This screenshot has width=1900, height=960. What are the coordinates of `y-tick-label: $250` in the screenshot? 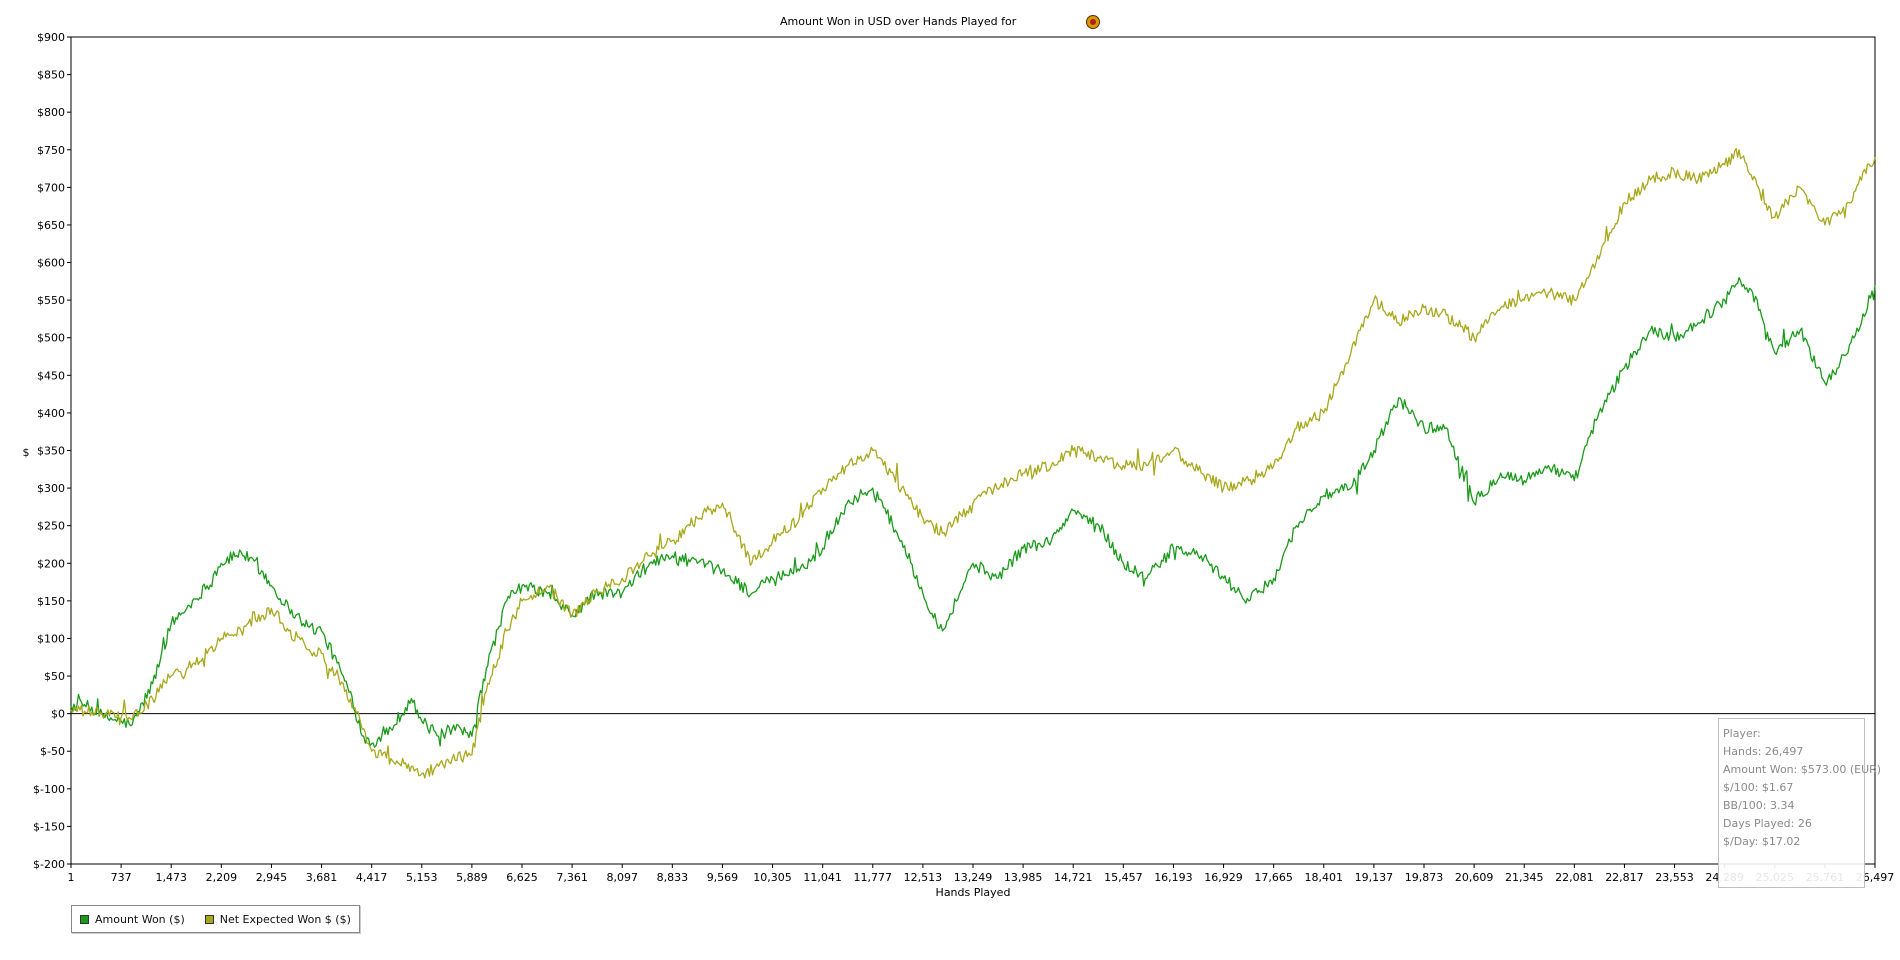 It's located at (51, 526).